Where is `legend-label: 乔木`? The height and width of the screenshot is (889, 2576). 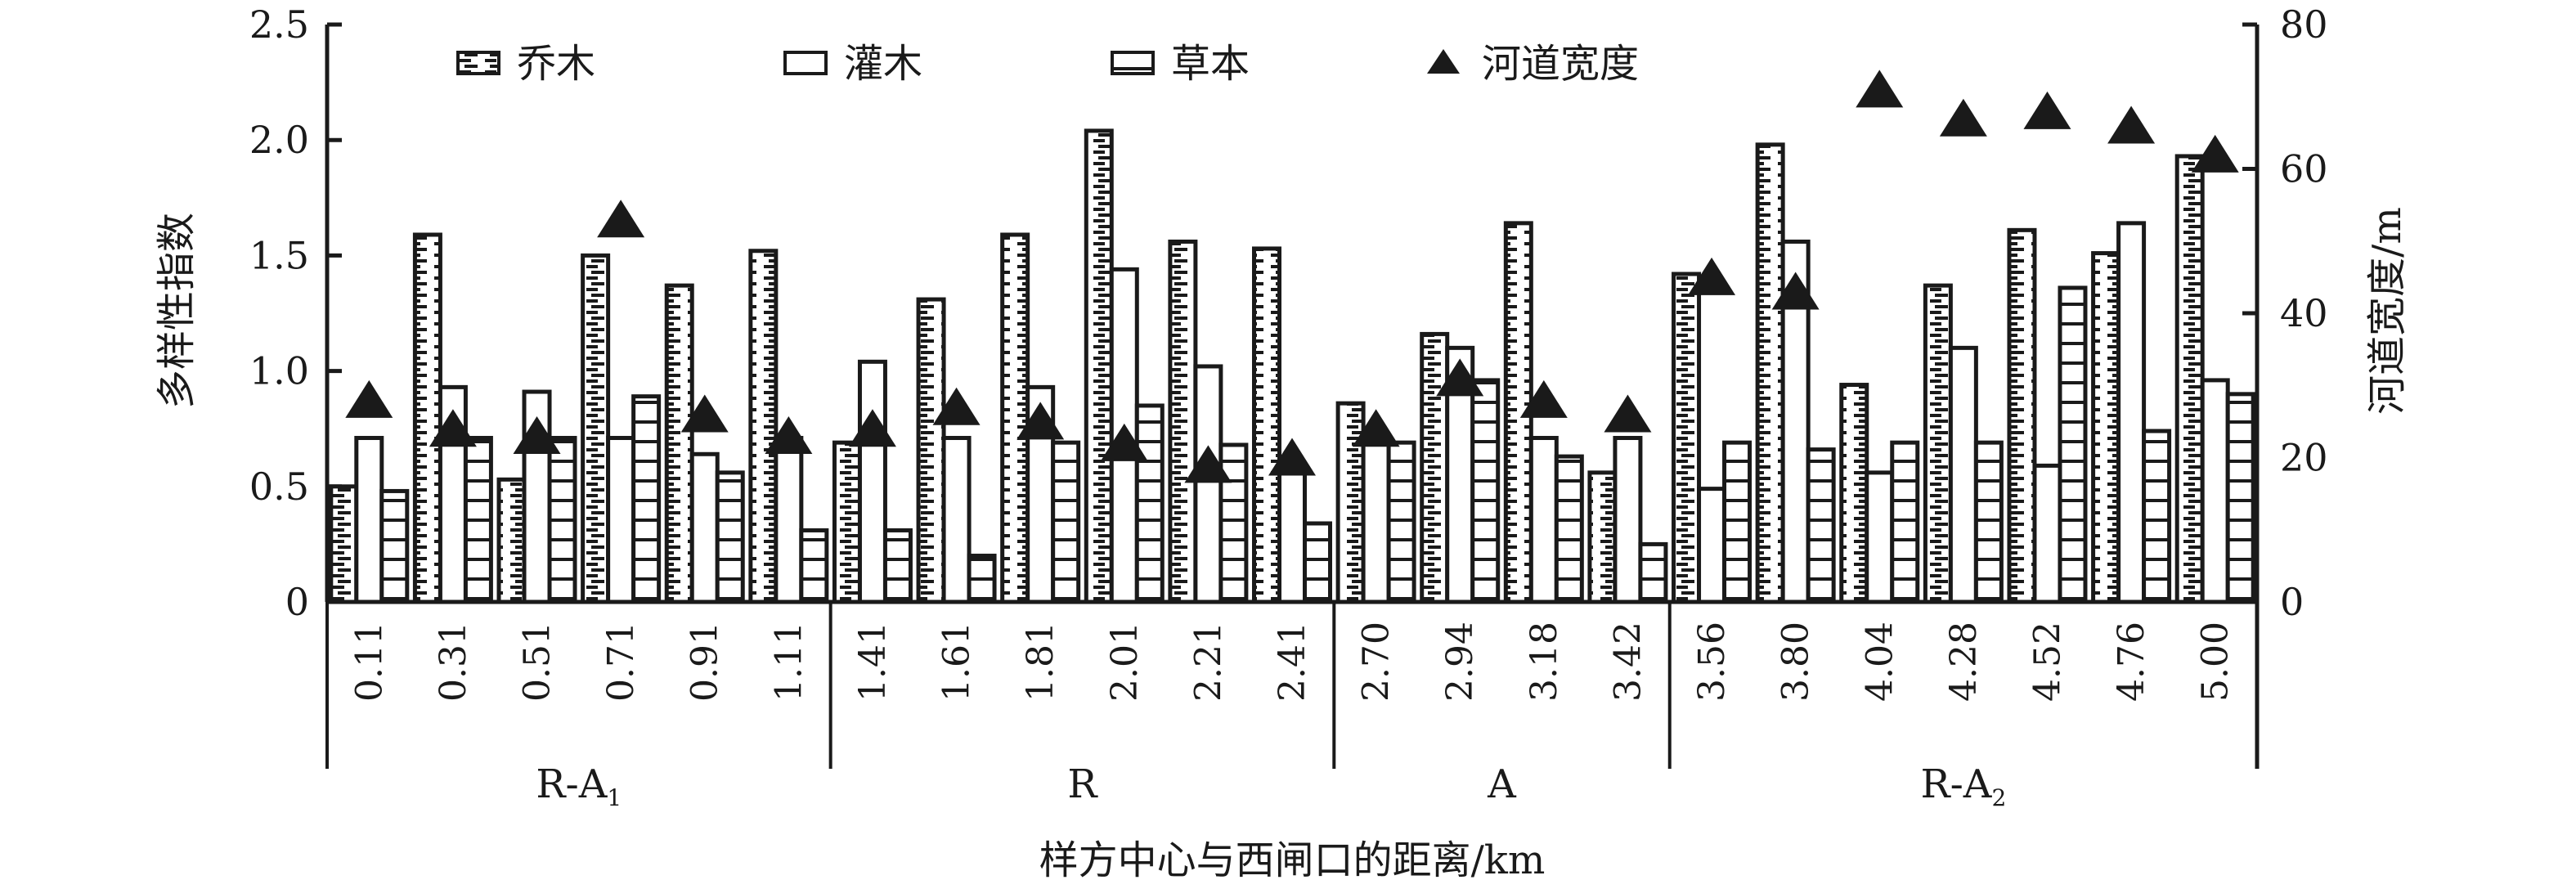
legend-label: 乔木 is located at coordinates (556, 64).